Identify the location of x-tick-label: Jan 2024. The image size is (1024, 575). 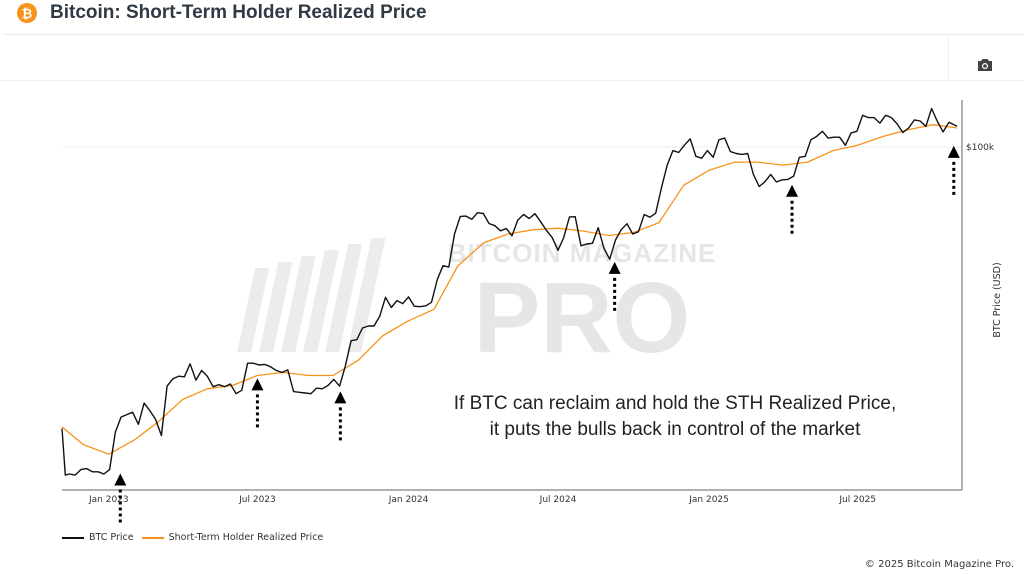
(408, 500).